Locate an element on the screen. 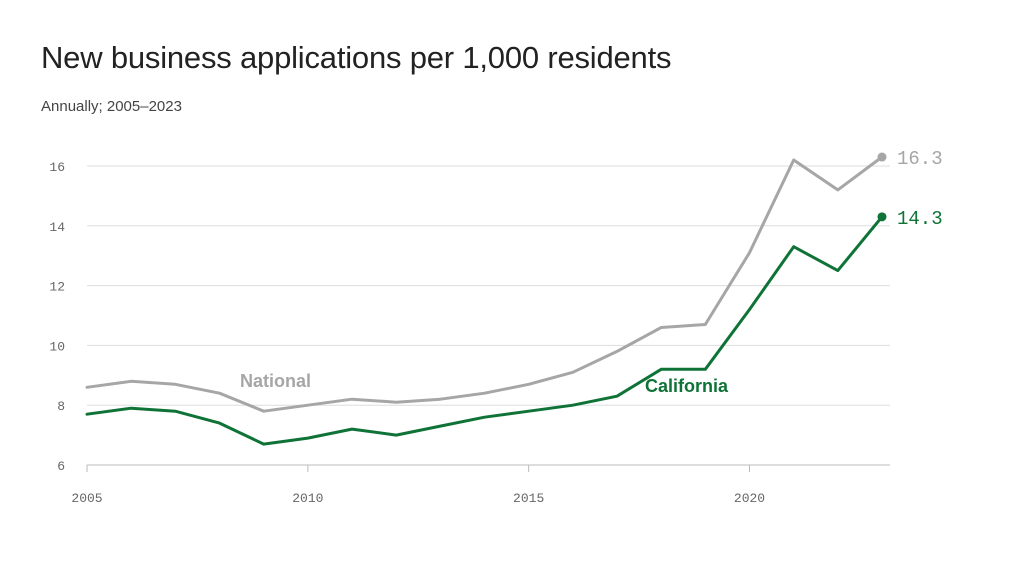  series-label-national: National is located at coordinates (275, 381).